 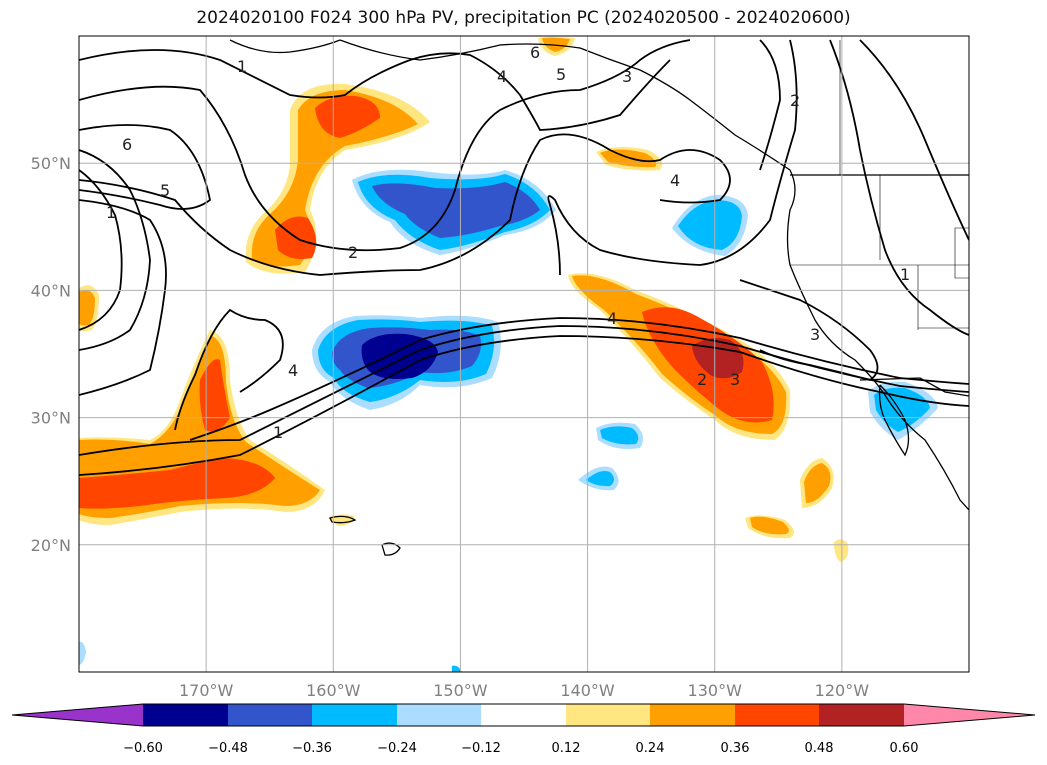 I want to click on contour-label-1a: 1, so click(x=242, y=66).